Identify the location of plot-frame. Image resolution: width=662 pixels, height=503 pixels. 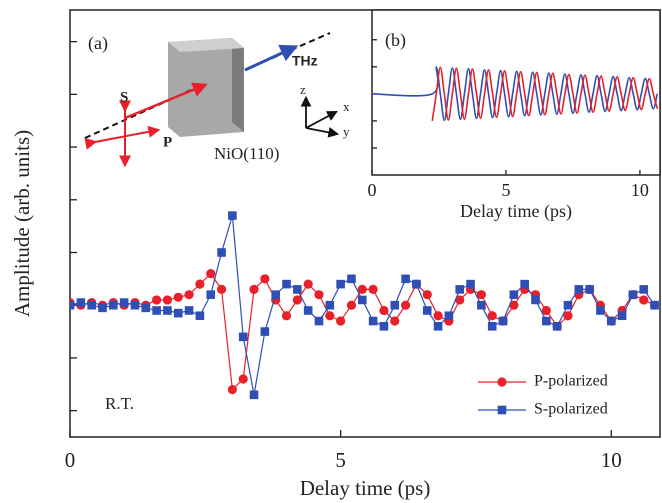
(516, 92).